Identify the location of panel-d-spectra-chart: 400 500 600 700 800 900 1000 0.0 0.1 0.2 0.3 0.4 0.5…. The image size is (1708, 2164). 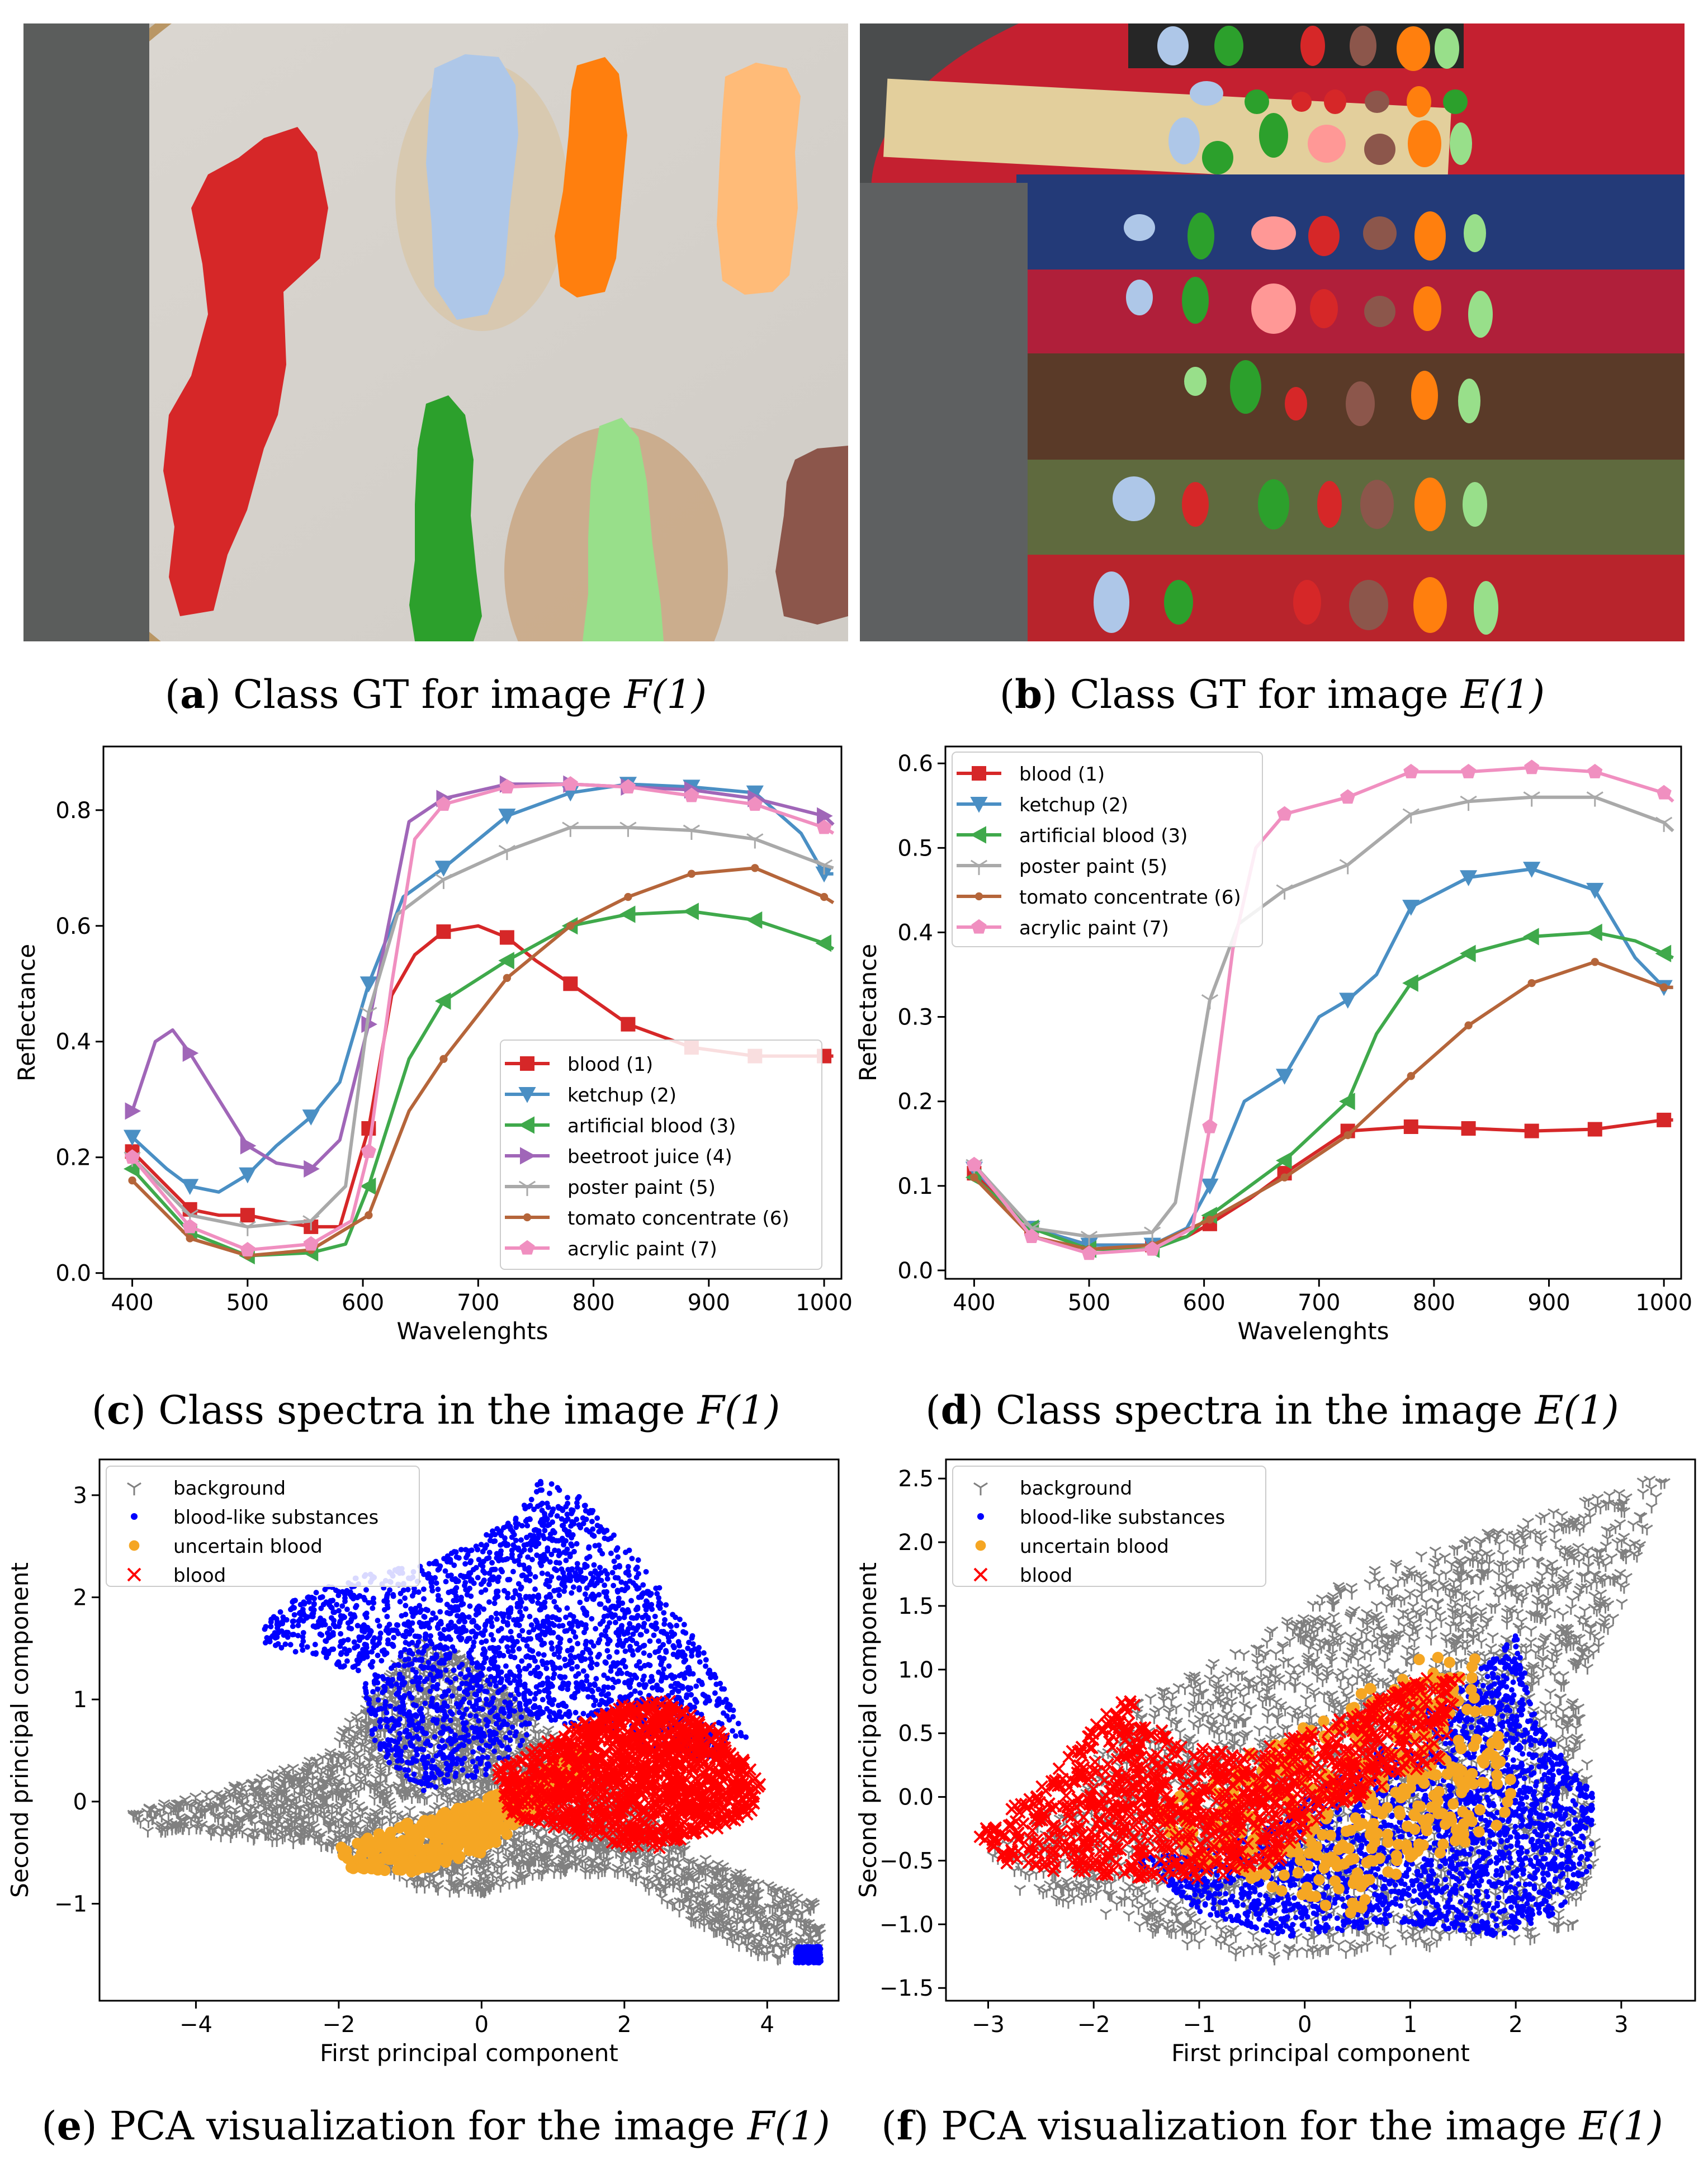
(1281, 1051).